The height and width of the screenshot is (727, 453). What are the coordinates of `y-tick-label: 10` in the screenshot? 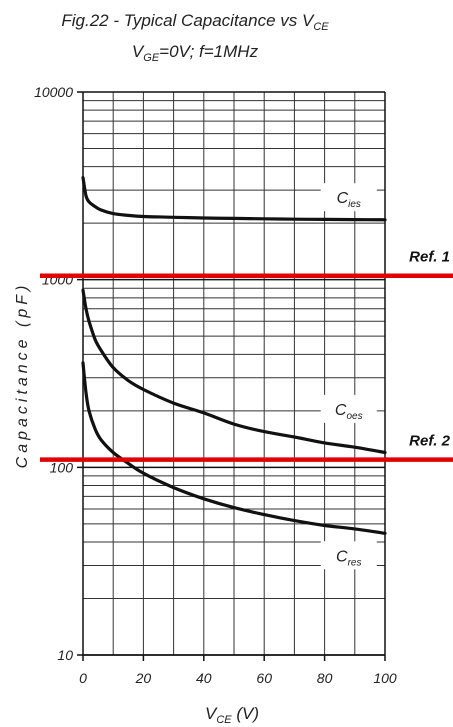 It's located at (65, 655).